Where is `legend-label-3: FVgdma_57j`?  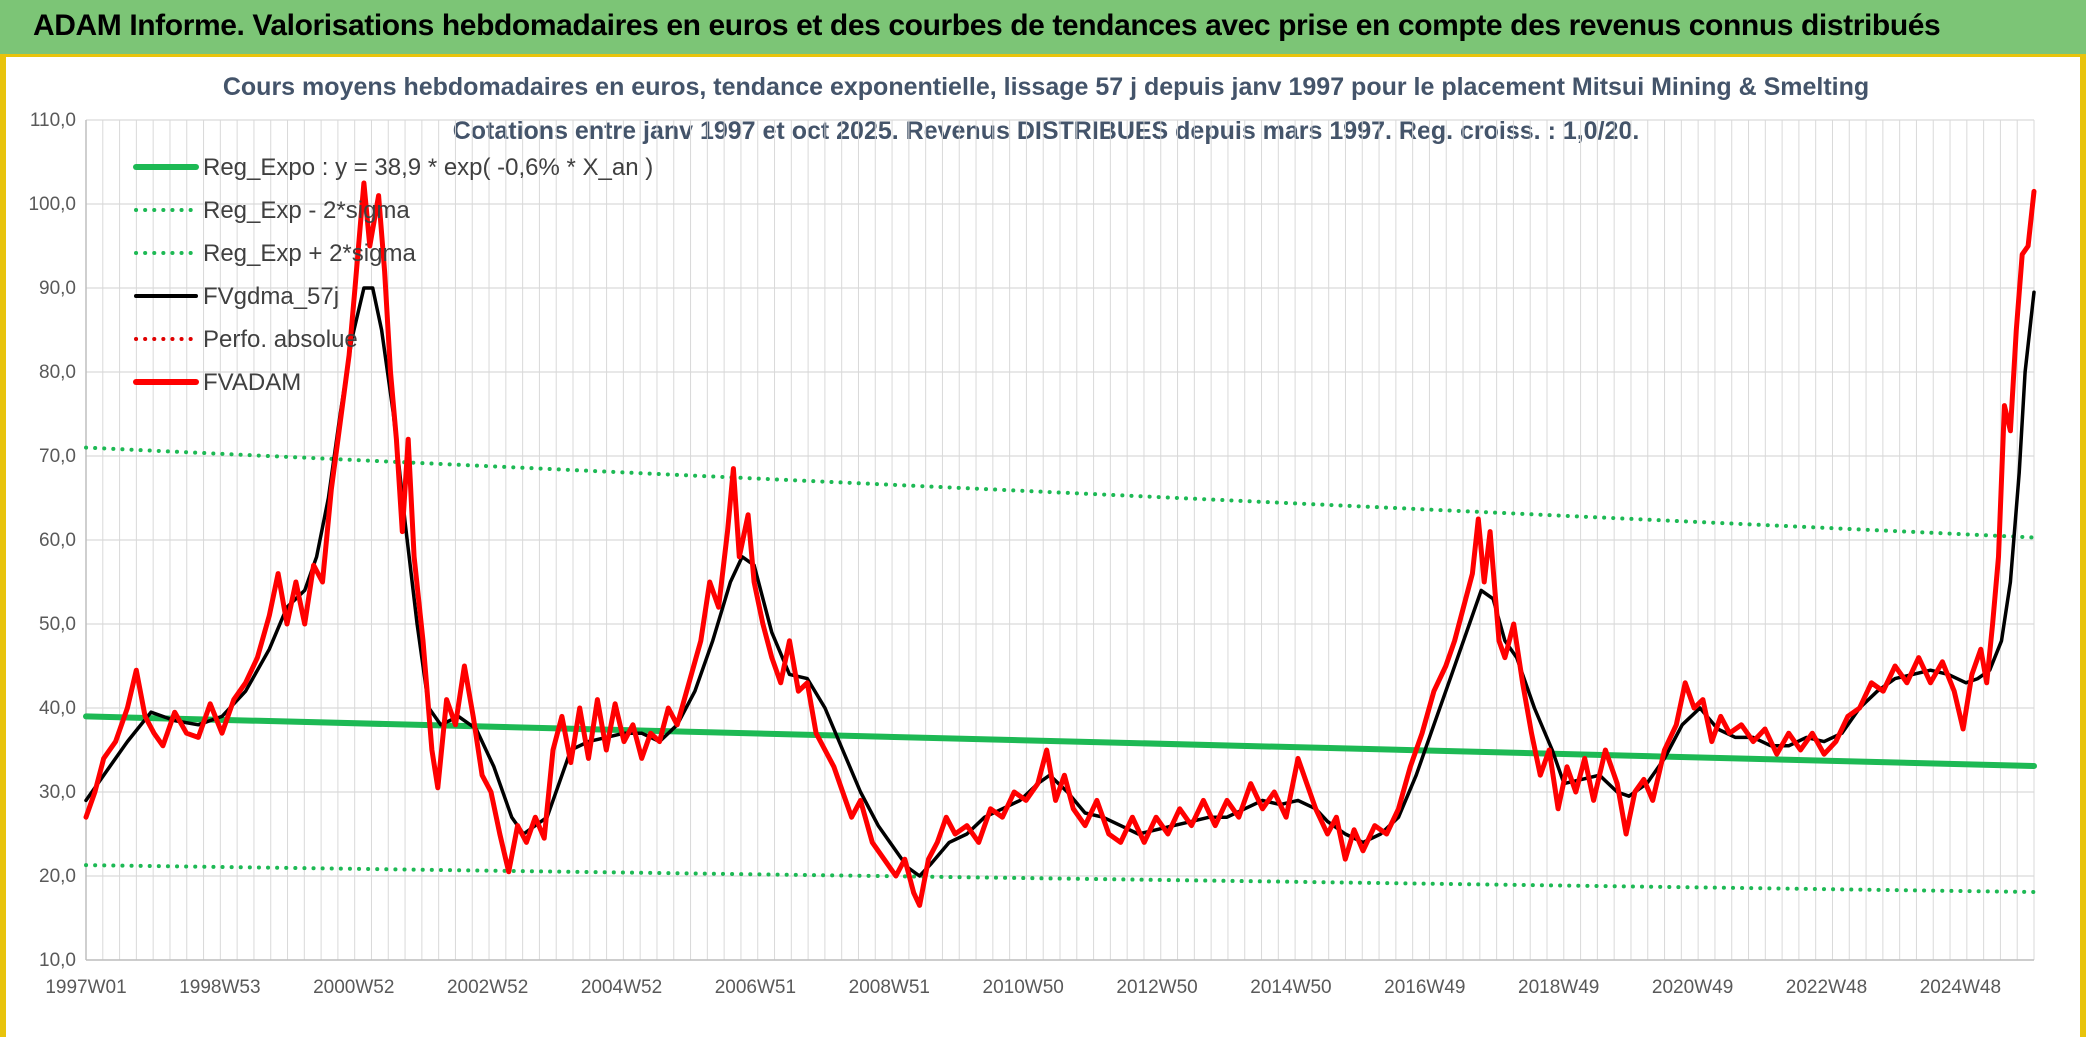 legend-label-3: FVgdma_57j is located at coordinates (271, 296).